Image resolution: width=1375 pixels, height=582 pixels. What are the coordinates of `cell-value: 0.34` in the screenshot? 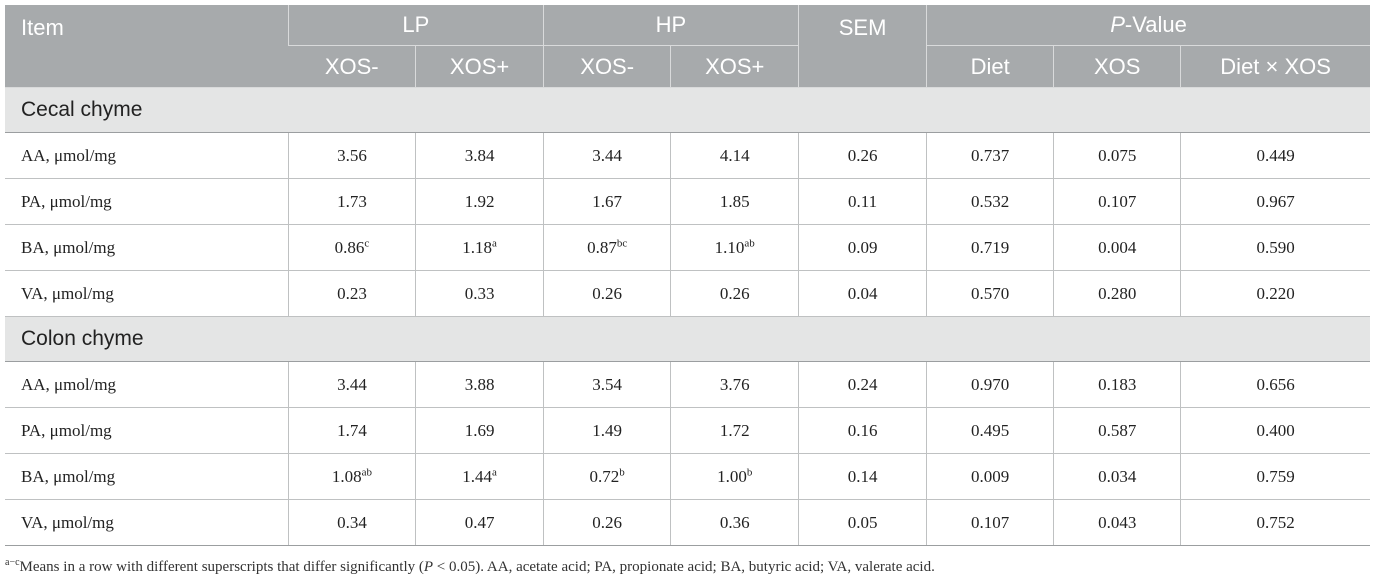 It's located at (352, 522).